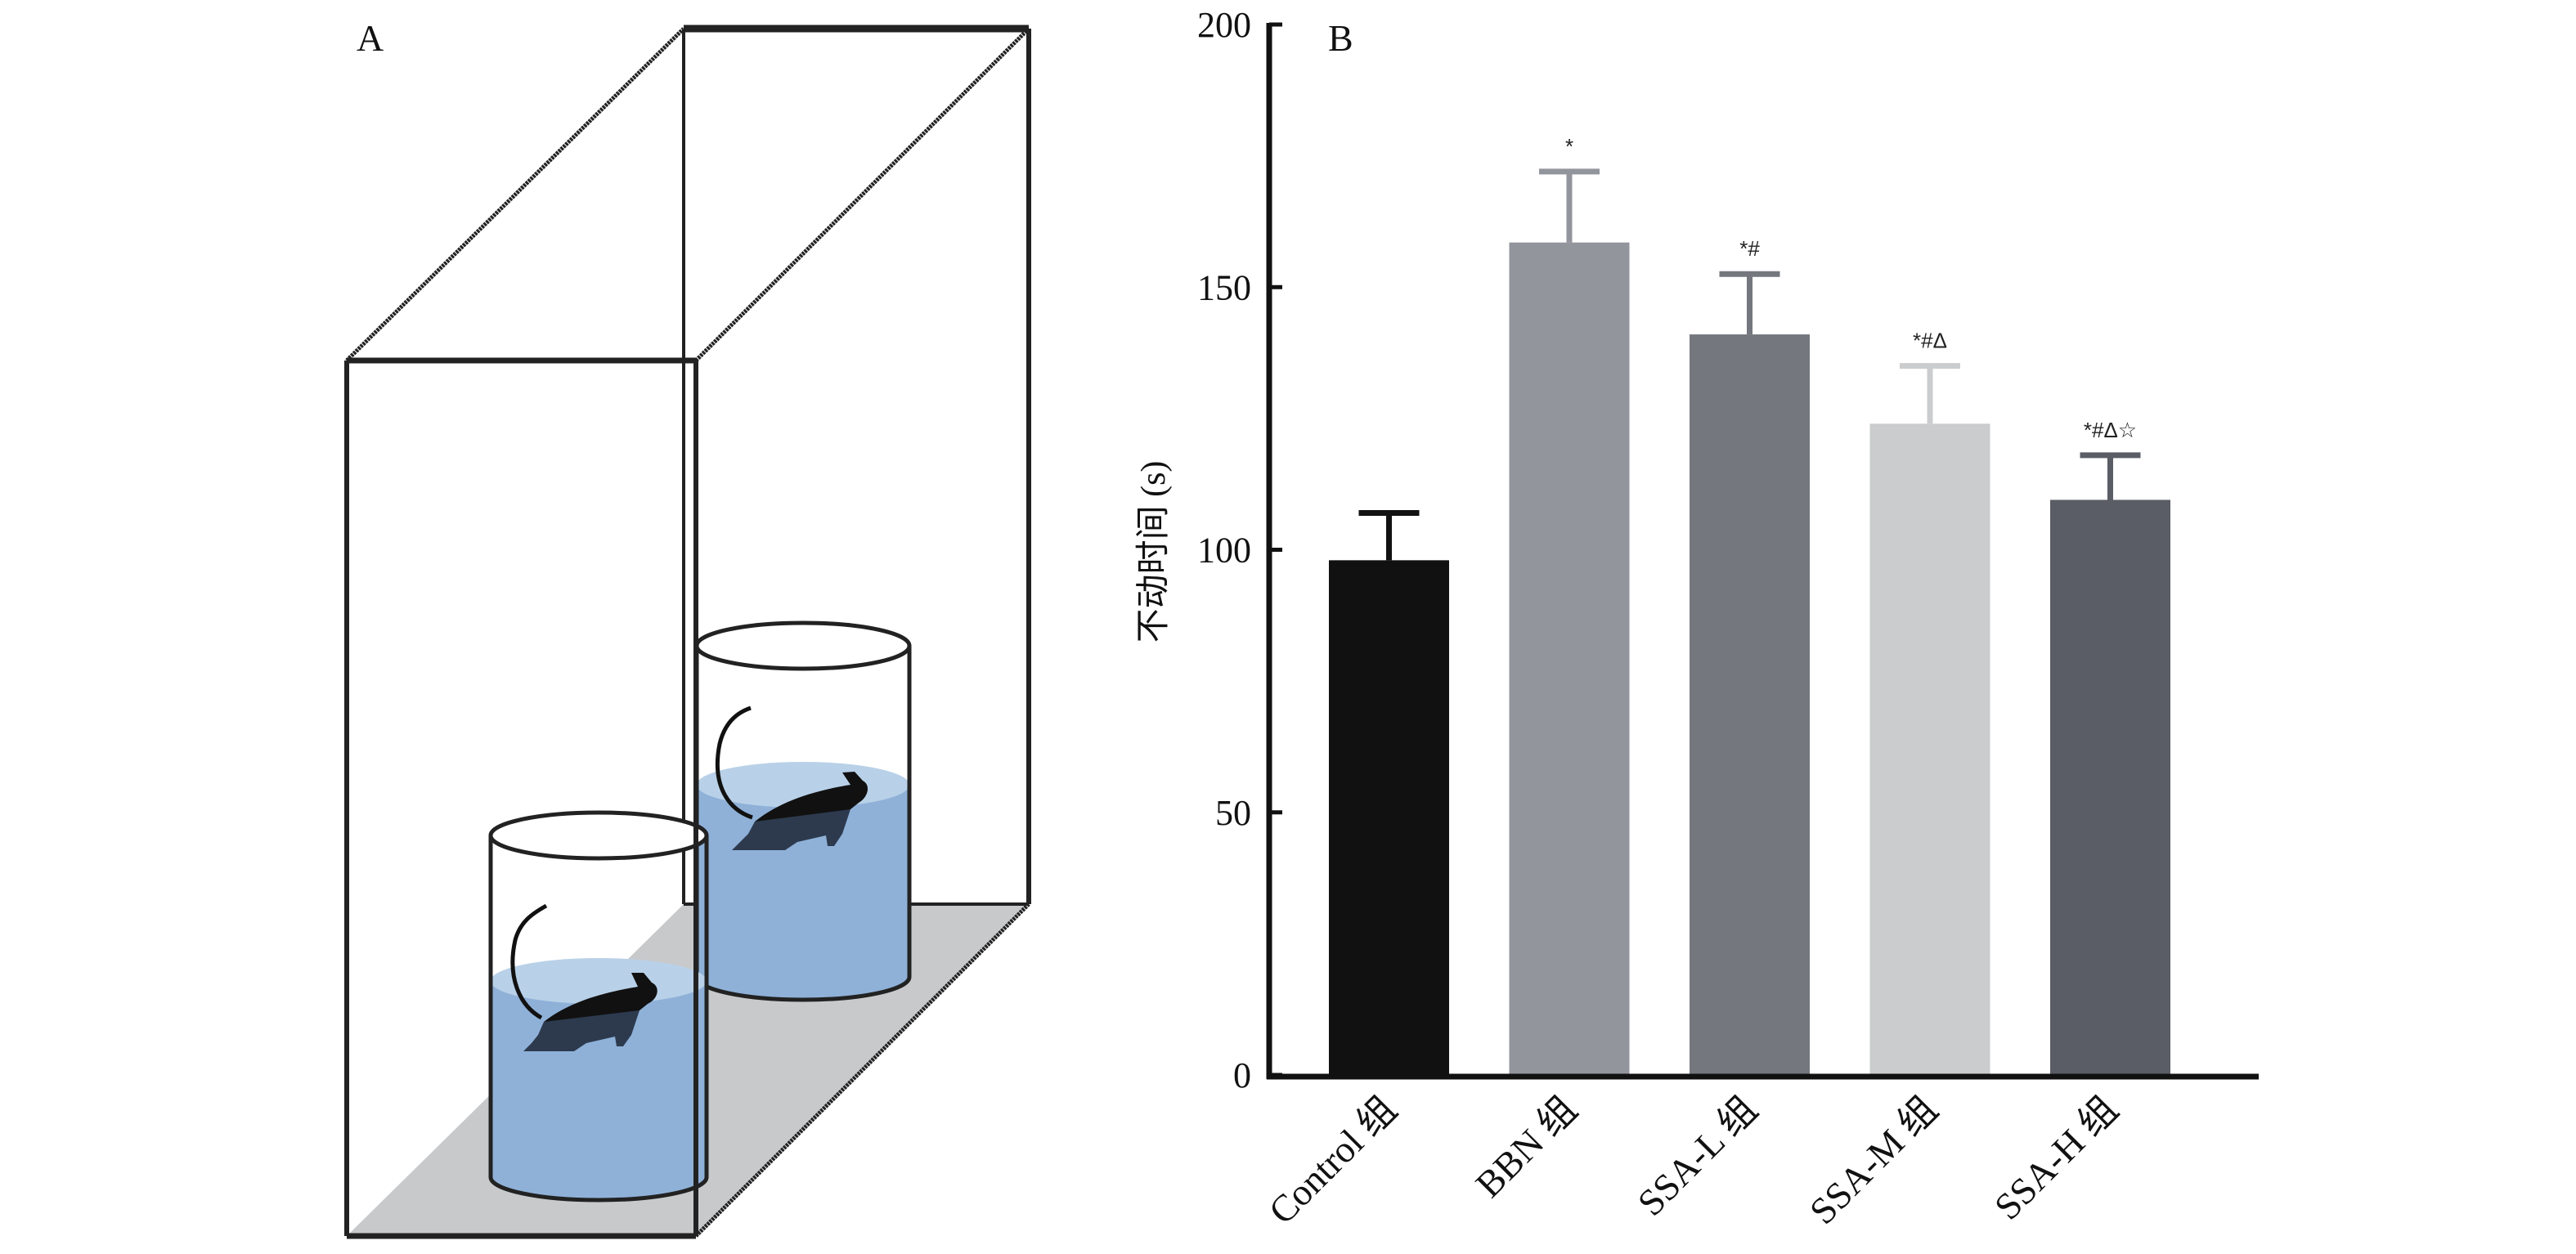 Image resolution: width=2576 pixels, height=1254 pixels. I want to click on x-category-label: SSA-L 组, so click(1698, 1156).